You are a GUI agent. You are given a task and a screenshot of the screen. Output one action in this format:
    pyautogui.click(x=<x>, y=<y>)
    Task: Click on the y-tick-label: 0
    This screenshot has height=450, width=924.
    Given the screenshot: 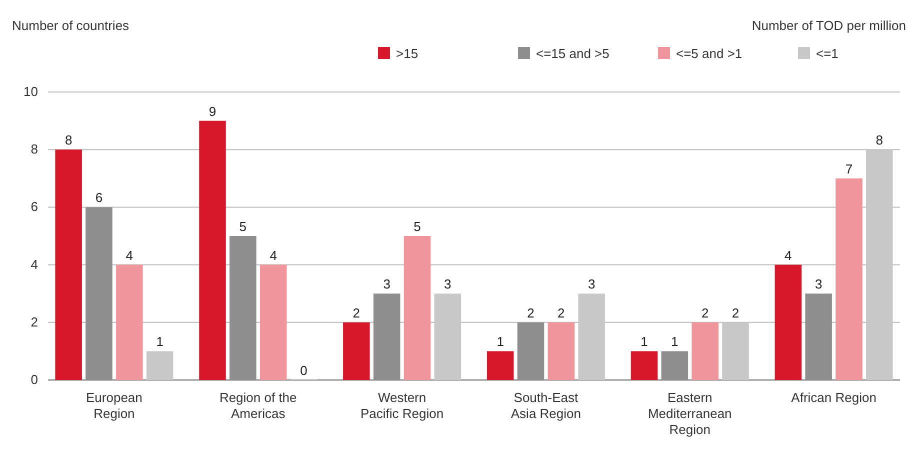 What is the action you would take?
    pyautogui.click(x=34, y=379)
    